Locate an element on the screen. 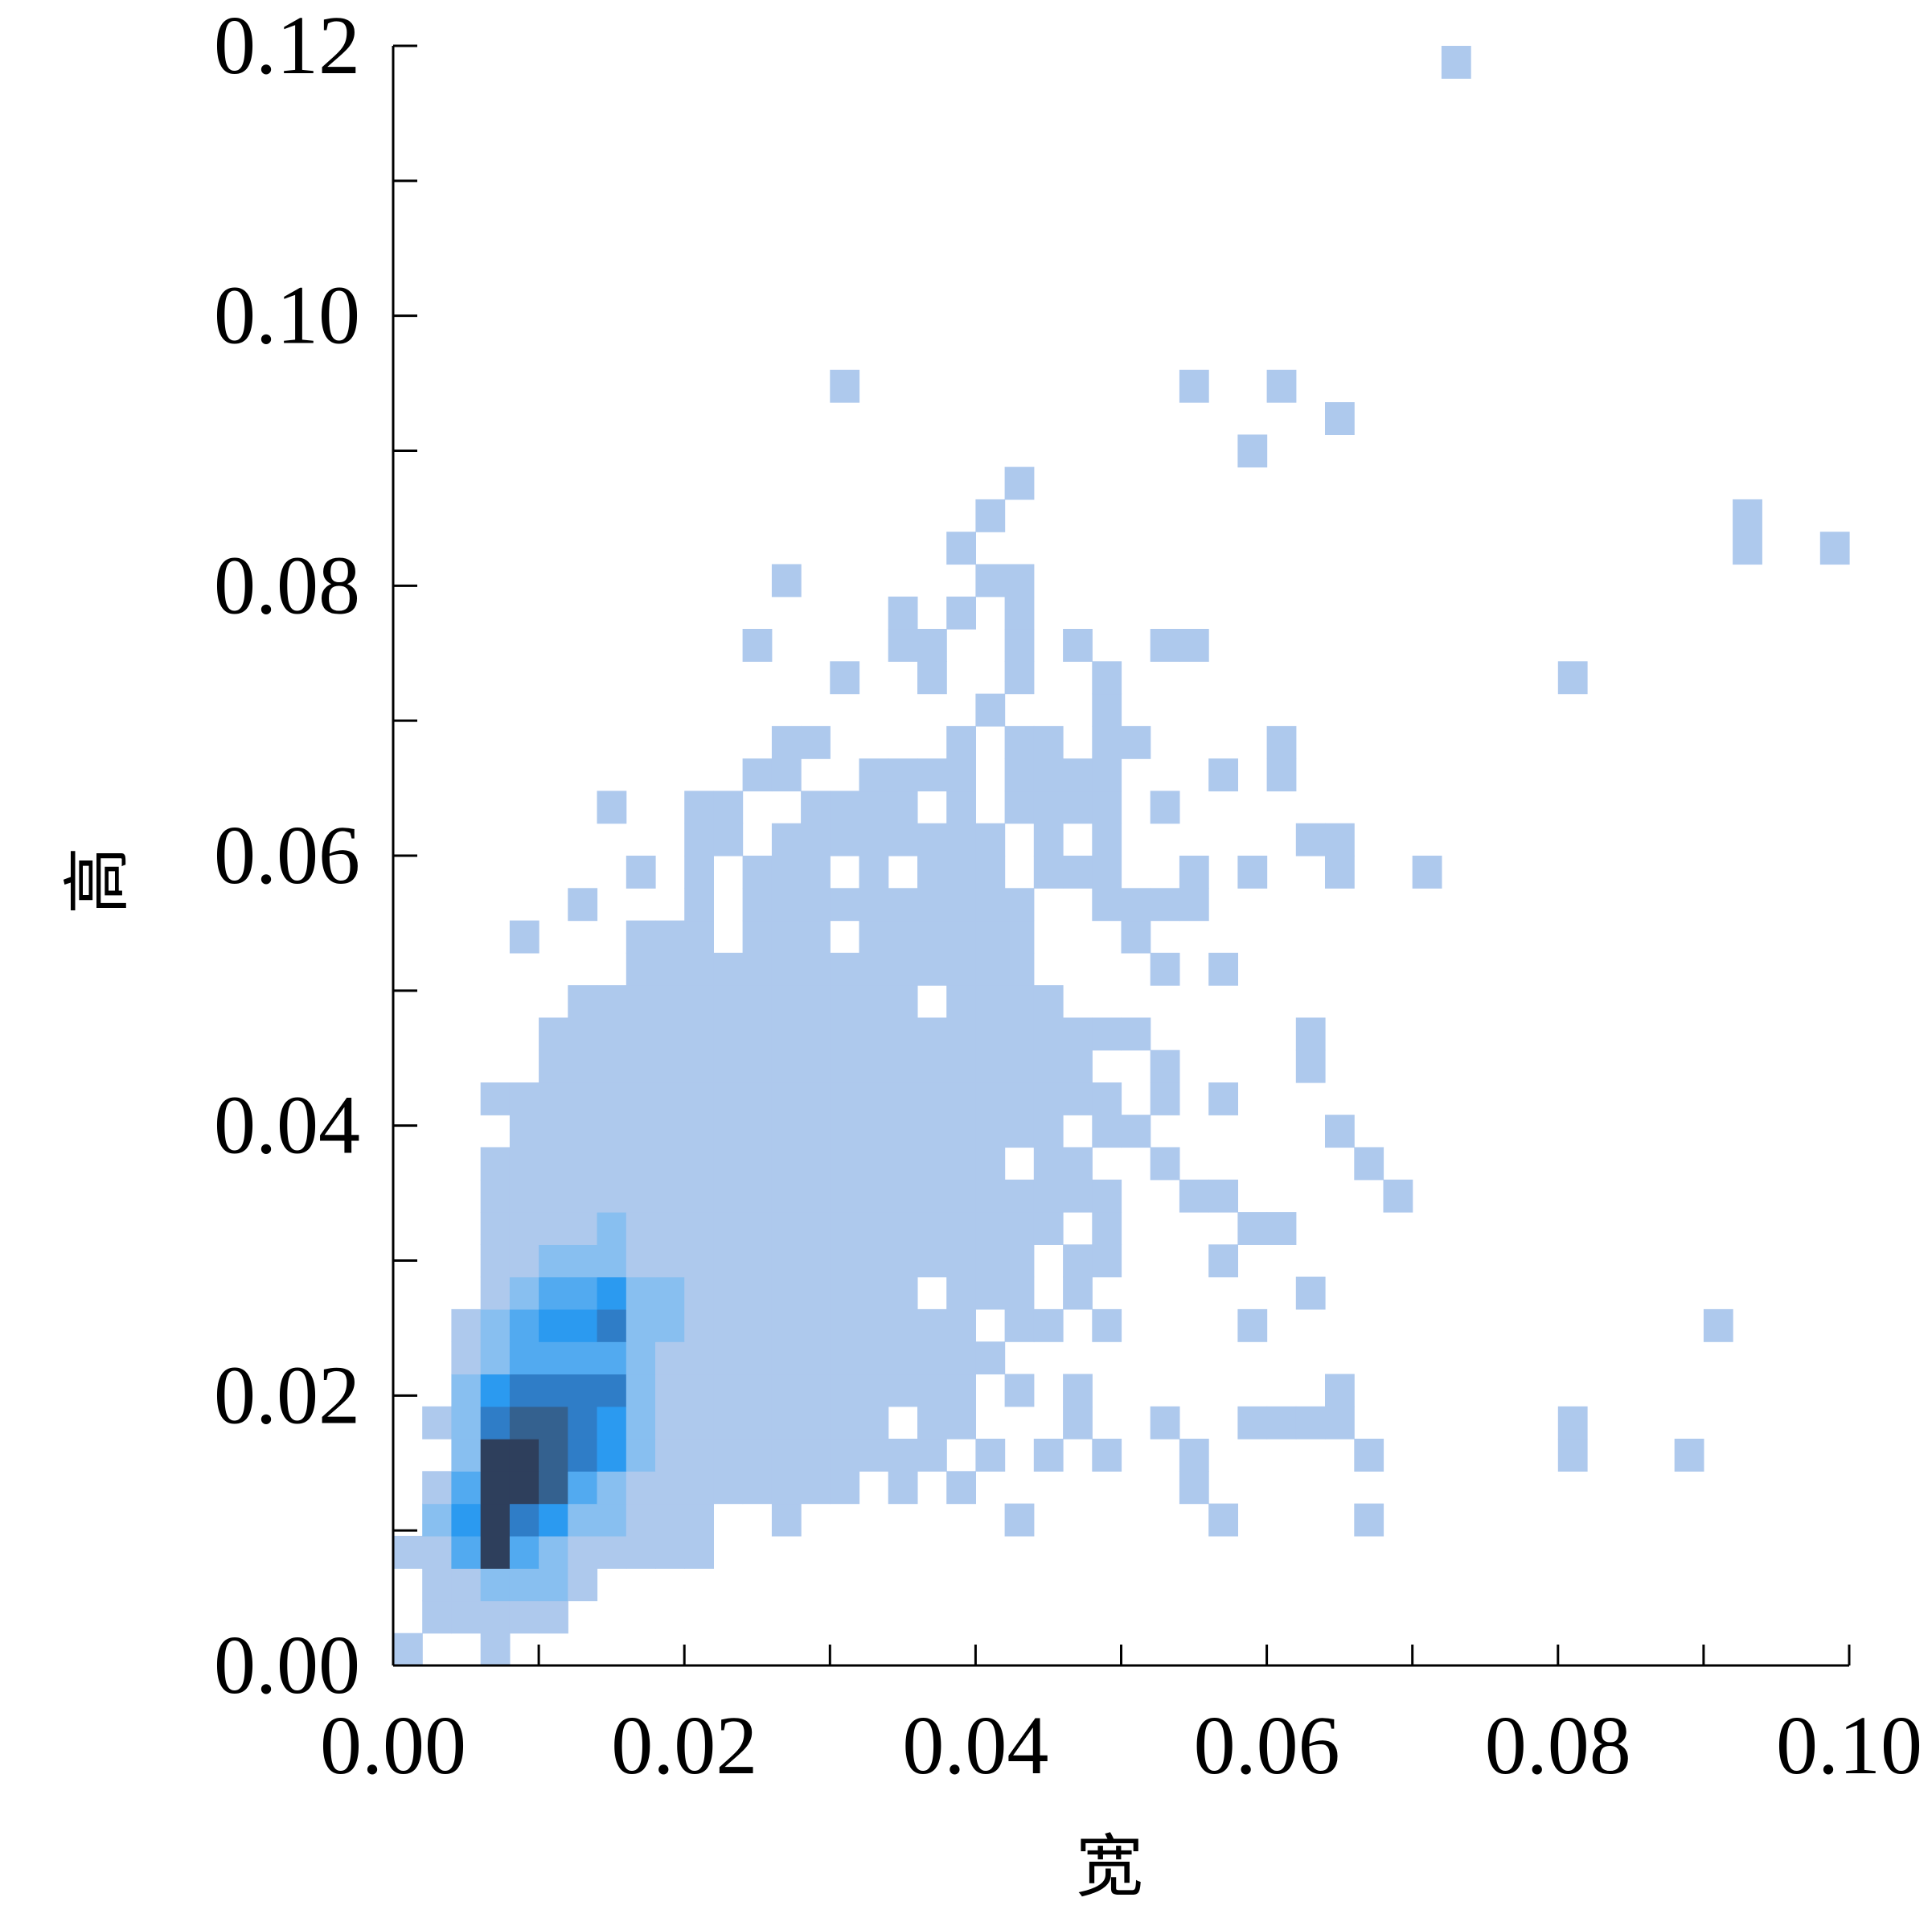 This screenshot has width=1932, height=1918. y-tick-label: 0.00 is located at coordinates (287, 1665).